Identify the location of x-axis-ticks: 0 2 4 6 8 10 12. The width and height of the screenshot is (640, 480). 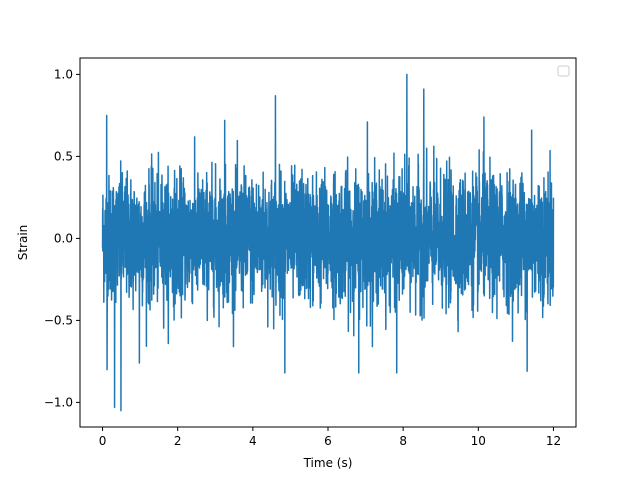
(330, 437).